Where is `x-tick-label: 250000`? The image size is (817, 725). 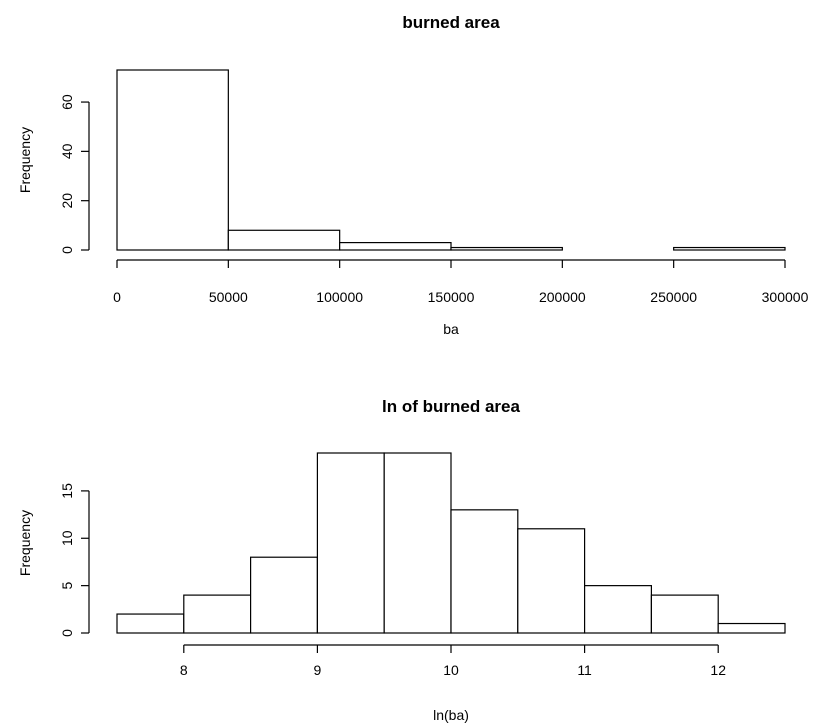 x-tick-label: 250000 is located at coordinates (673, 297).